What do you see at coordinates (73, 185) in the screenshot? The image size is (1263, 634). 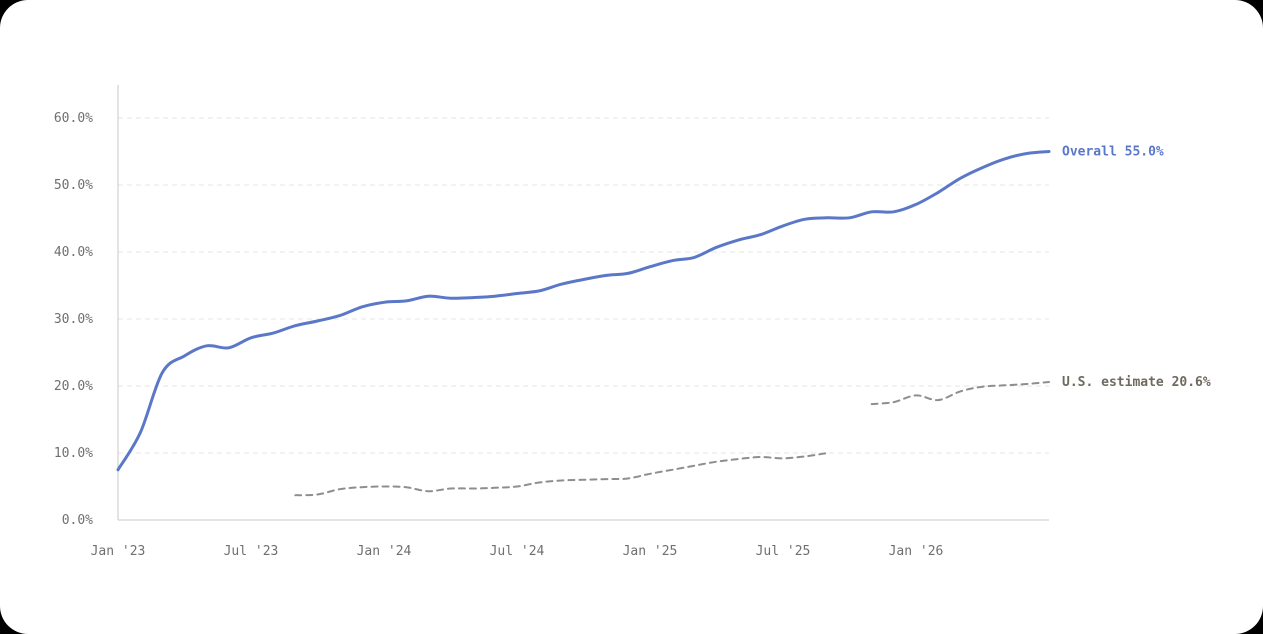 I see `y-tick-label: 50.0%` at bounding box center [73, 185].